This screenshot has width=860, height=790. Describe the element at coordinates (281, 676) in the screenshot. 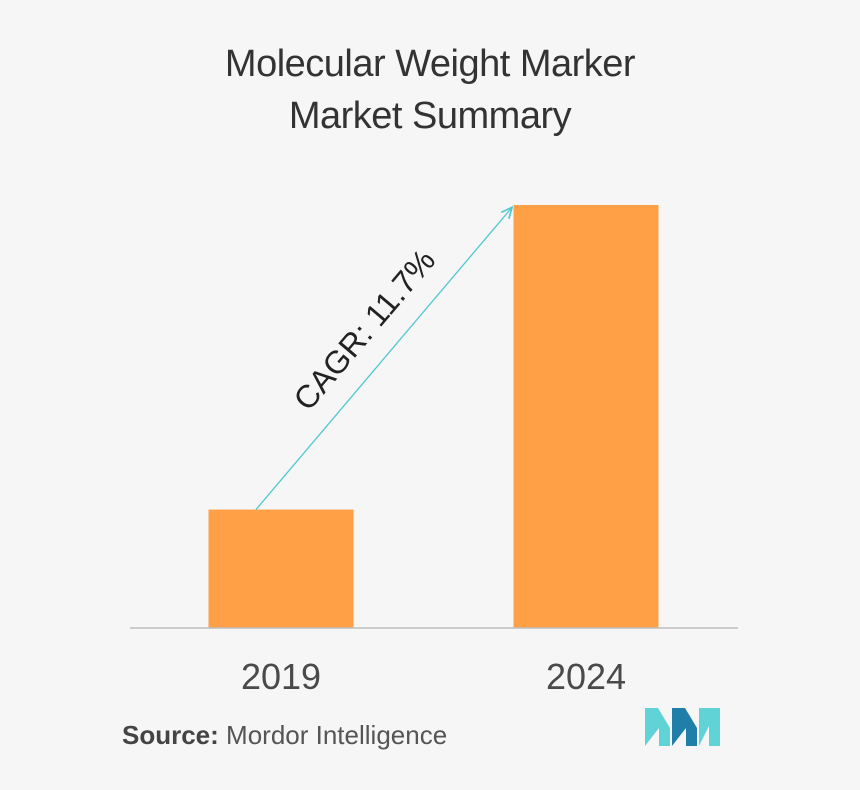

I see `x-tick-label-2019: 2019` at that location.